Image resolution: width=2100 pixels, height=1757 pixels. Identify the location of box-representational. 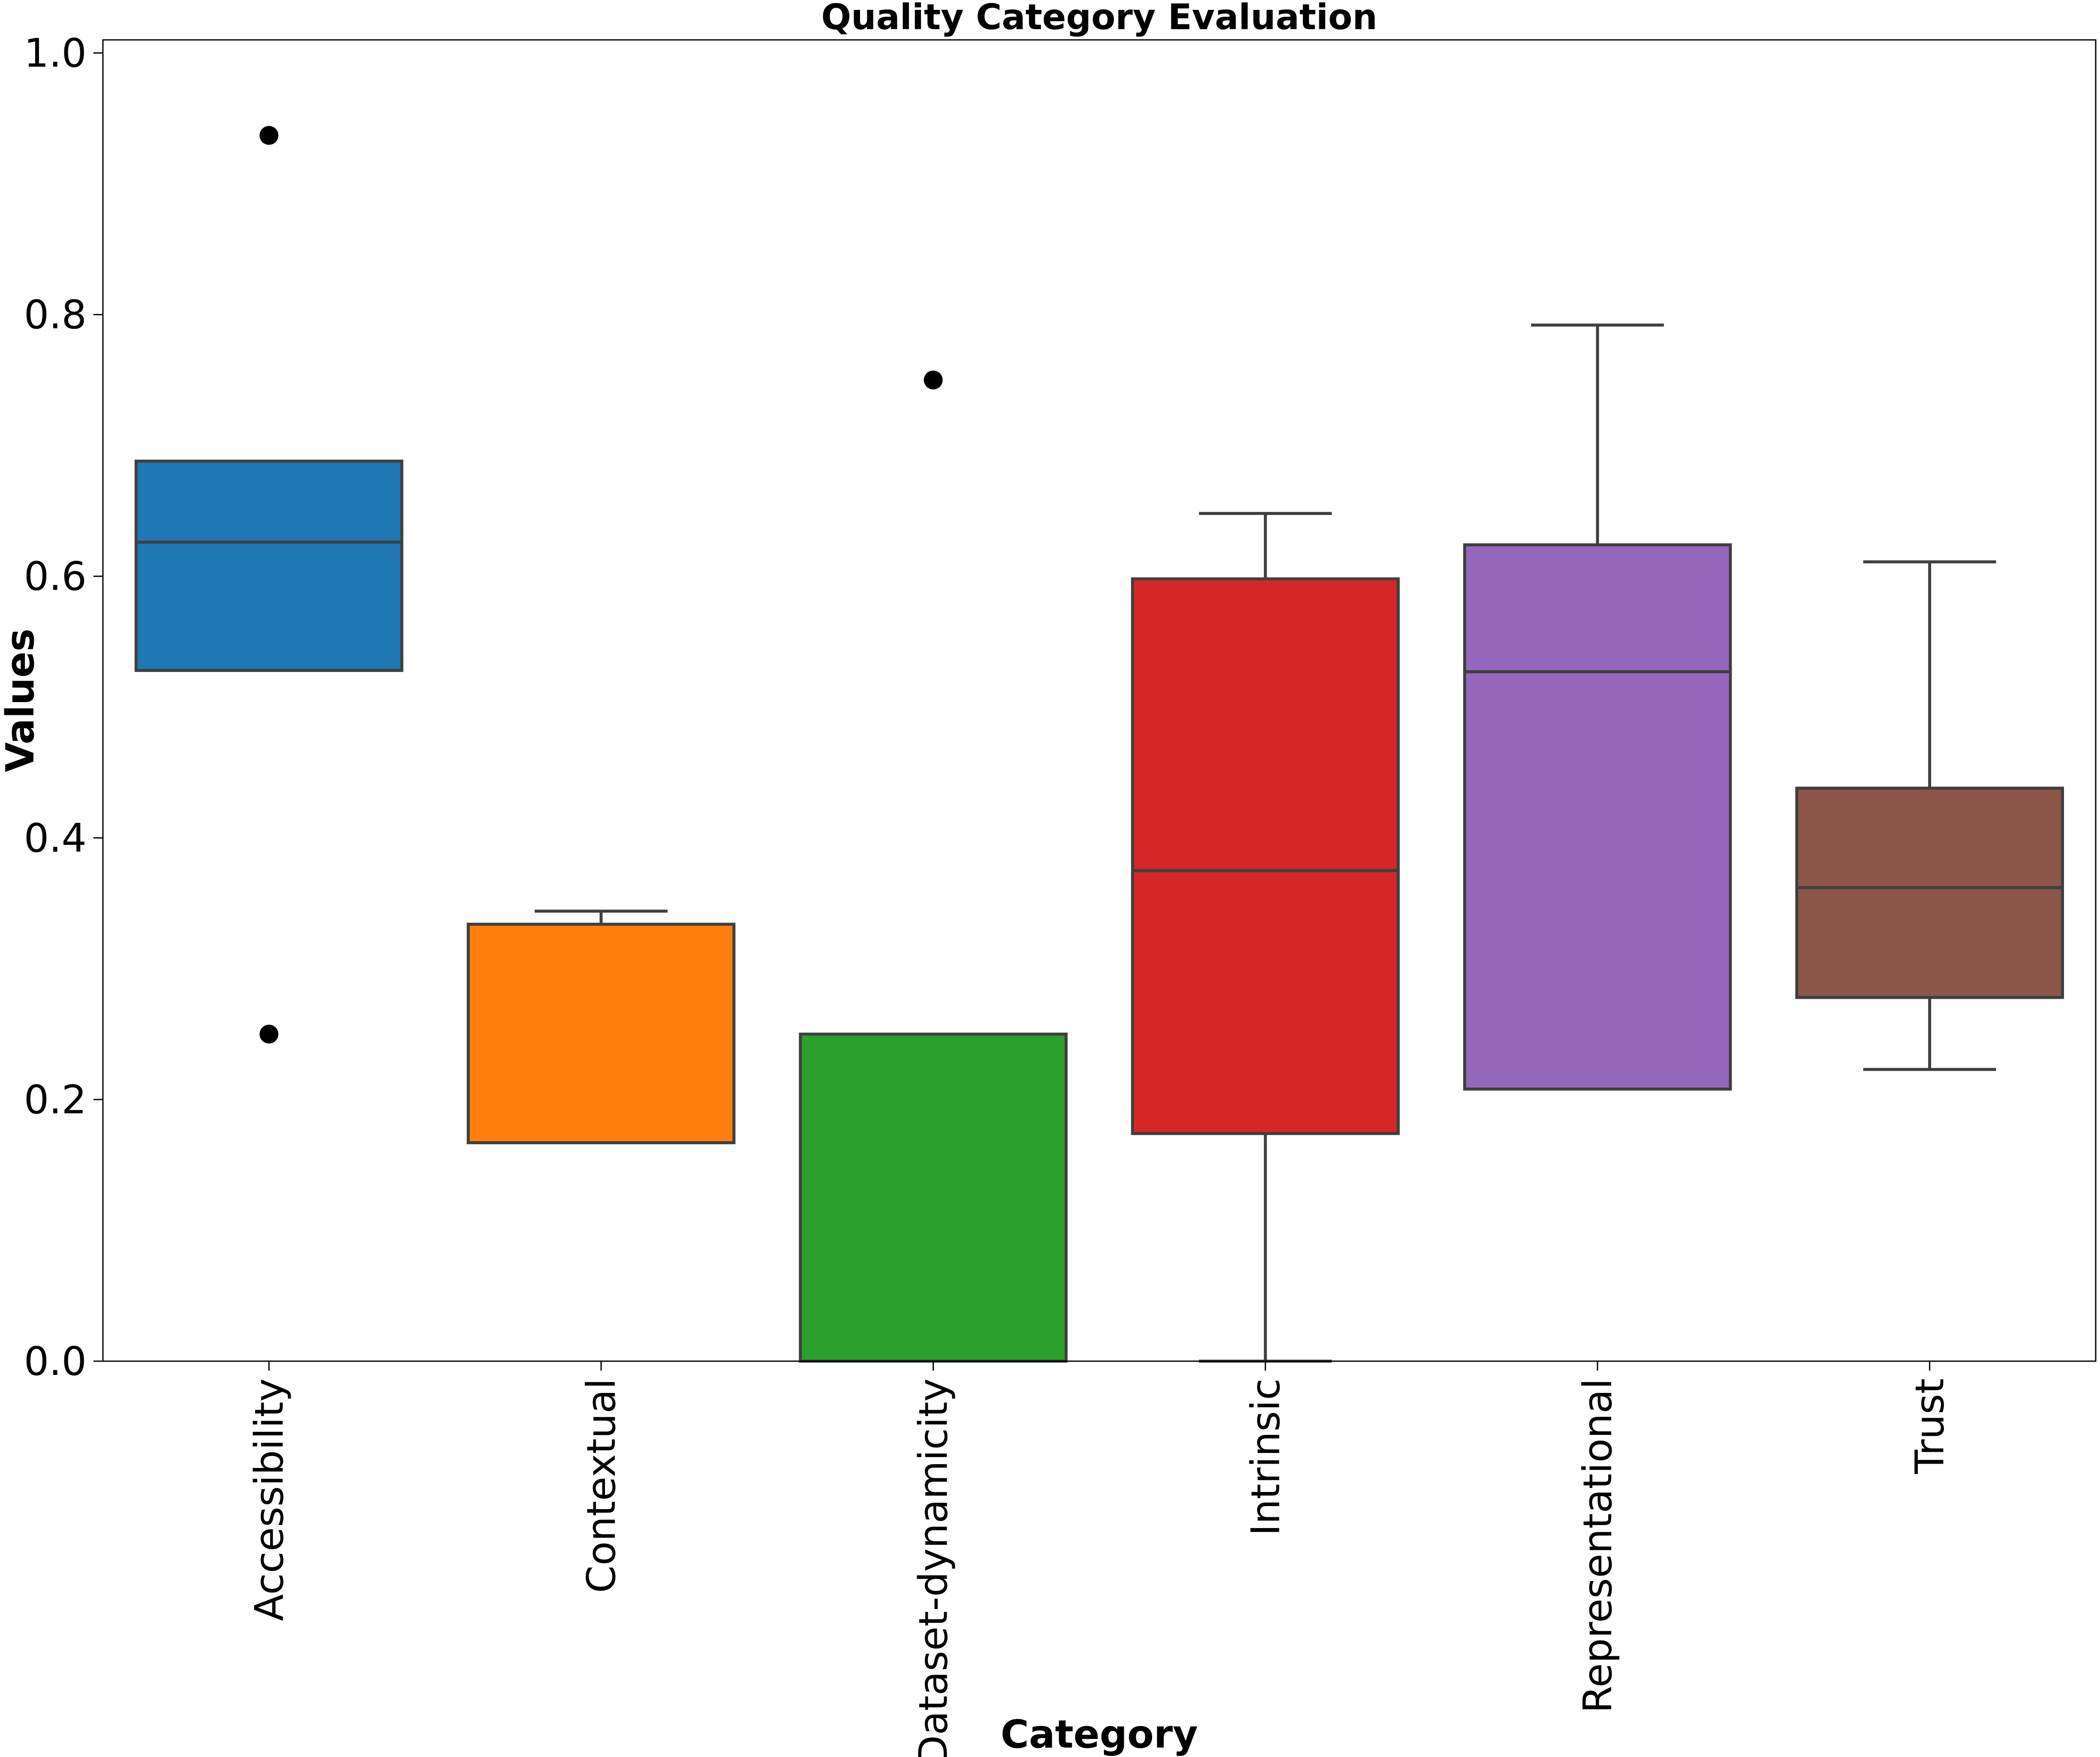
(1598, 707).